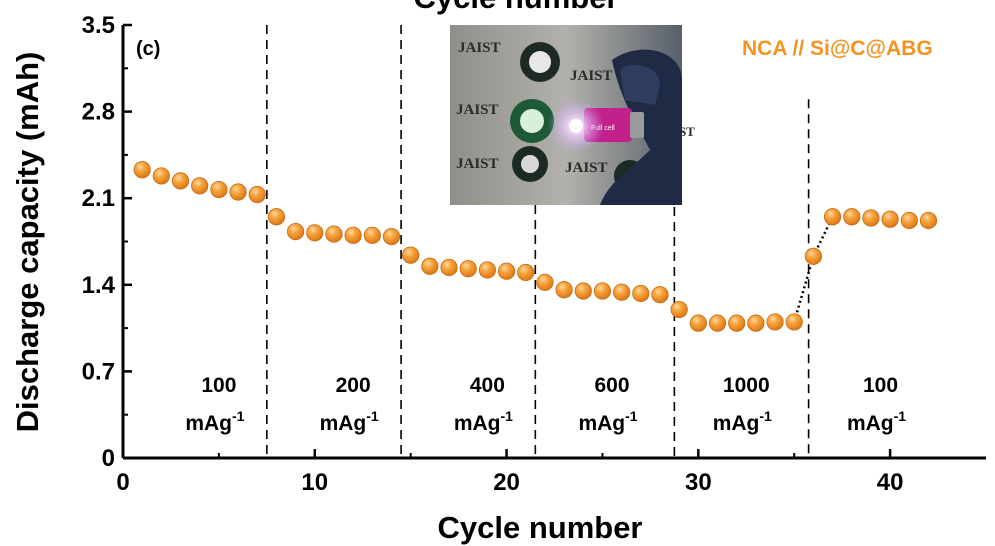 The image size is (995, 546). What do you see at coordinates (804, 289) in the screenshot?
I see `data-connector` at bounding box center [804, 289].